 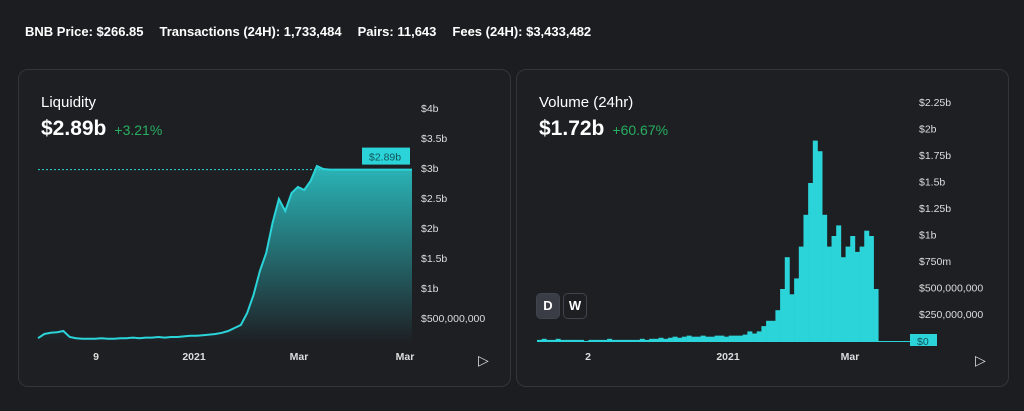 I want to click on y-tick-label: $1.75b, so click(x=935, y=156).